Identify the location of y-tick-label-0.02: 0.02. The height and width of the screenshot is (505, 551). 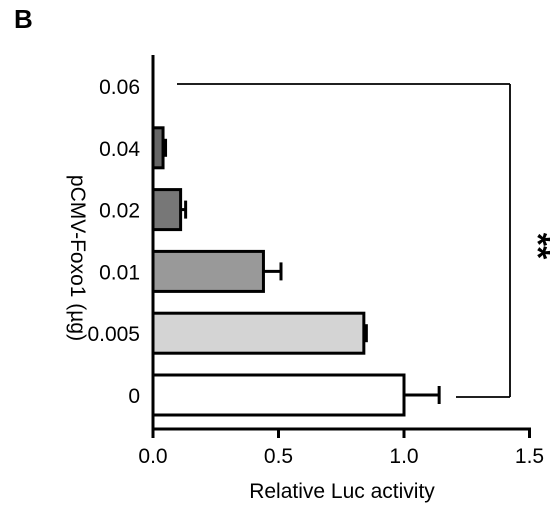
(119, 211).